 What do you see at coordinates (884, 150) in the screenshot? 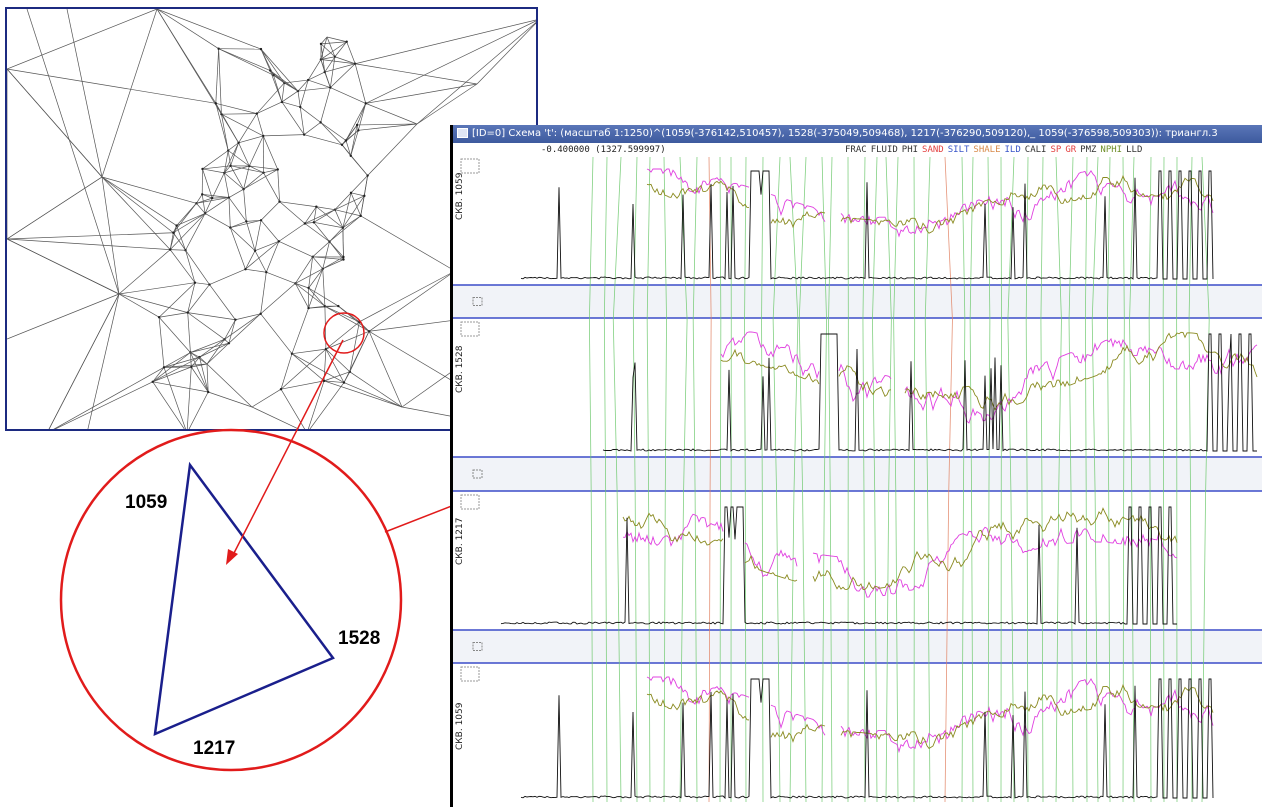
I see `legend-item: FLUID` at bounding box center [884, 150].